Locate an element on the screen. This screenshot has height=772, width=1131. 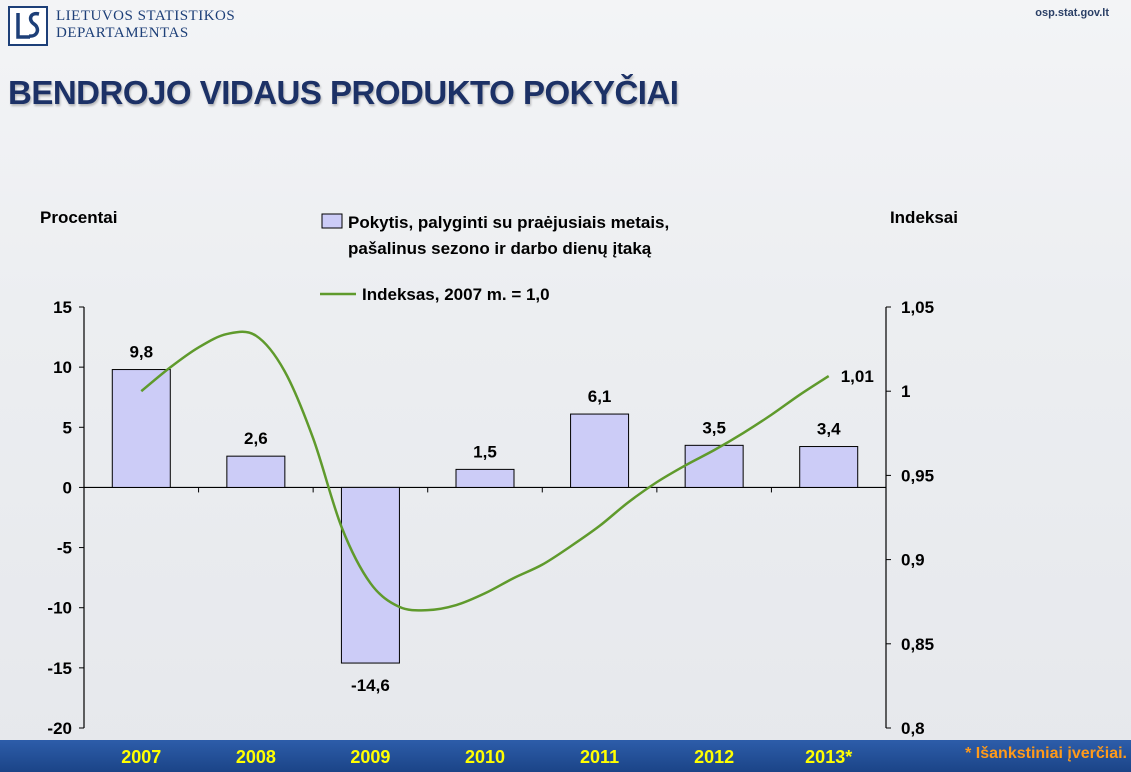
page-title: BENDROJO VIDAUS PRODUKTO POKYČIAI is located at coordinates (343, 92).